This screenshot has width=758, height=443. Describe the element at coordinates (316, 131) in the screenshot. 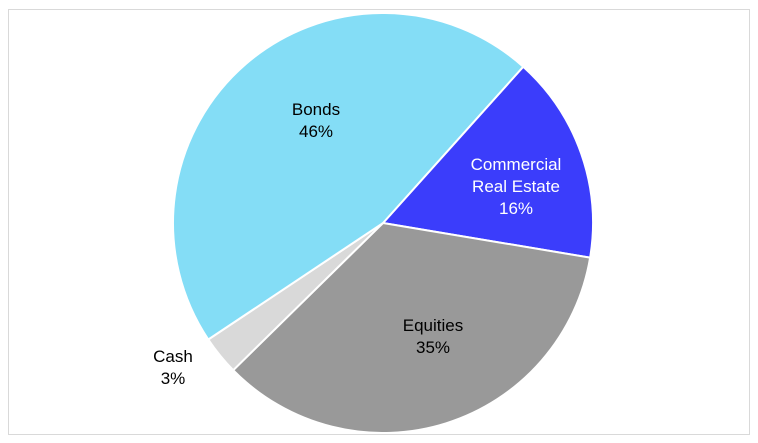

I see `value-label: 46%` at that location.